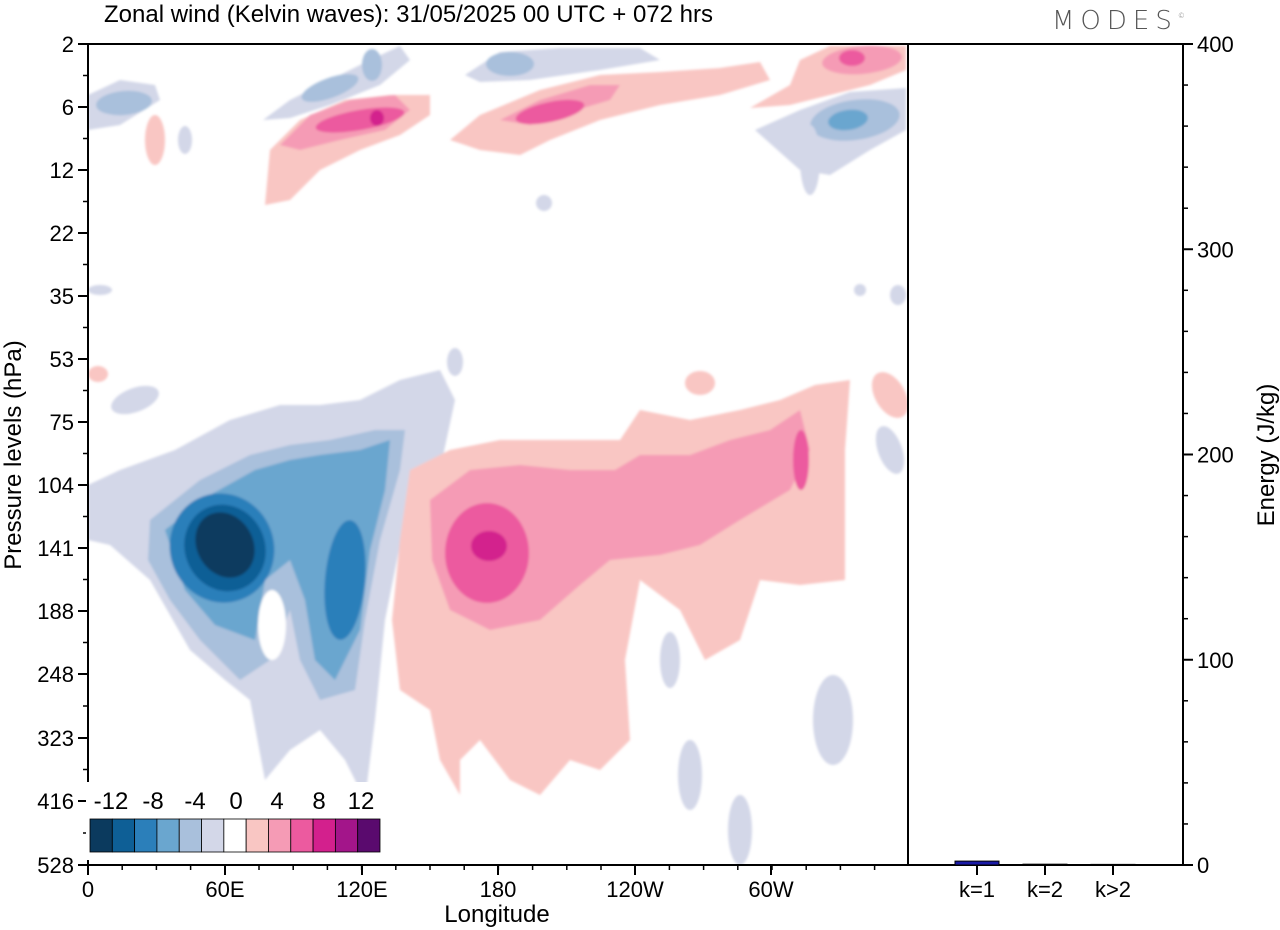 This screenshot has height=930, width=1280. What do you see at coordinates (479, 883) in the screenshot?
I see `longitude-axis: 0 60E 120E 180 120W 60W` at bounding box center [479, 883].